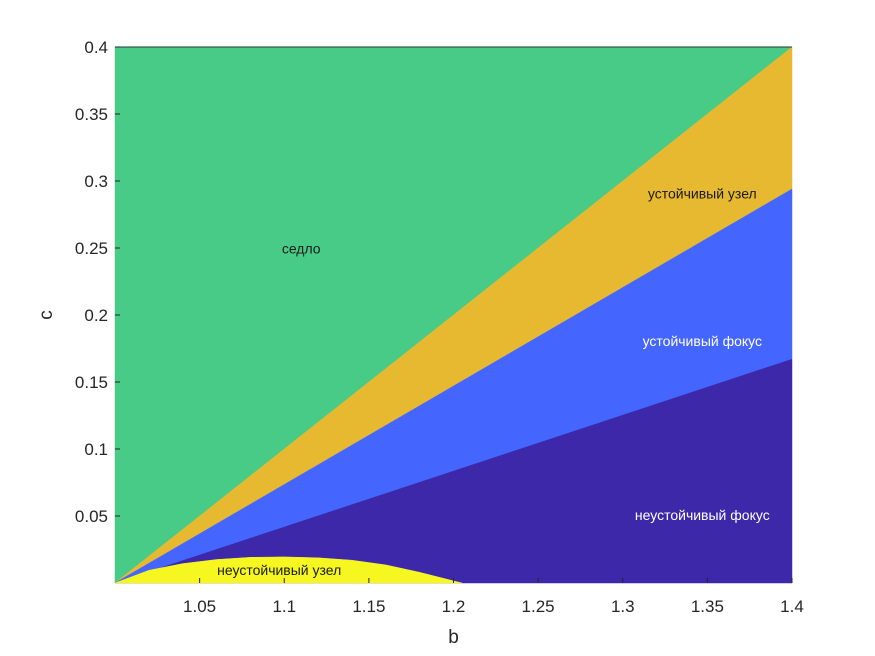  I want to click on x-tick-label: 1.25, so click(538, 606).